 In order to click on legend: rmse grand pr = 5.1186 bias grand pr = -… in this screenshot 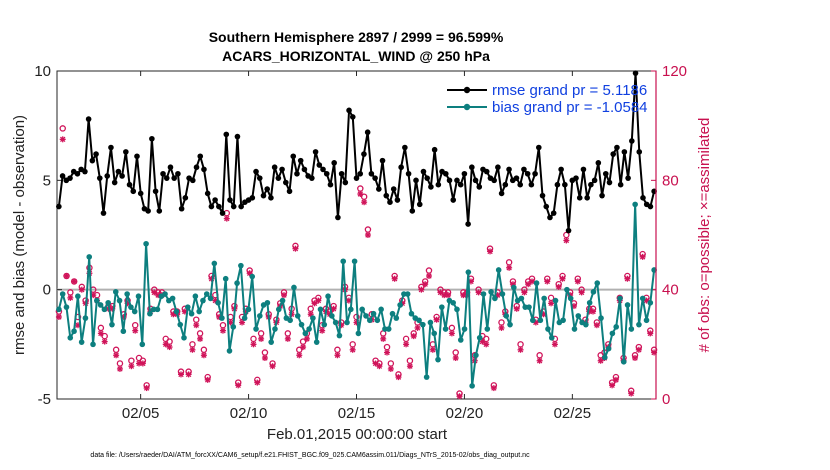, I will do `click(547, 99)`.